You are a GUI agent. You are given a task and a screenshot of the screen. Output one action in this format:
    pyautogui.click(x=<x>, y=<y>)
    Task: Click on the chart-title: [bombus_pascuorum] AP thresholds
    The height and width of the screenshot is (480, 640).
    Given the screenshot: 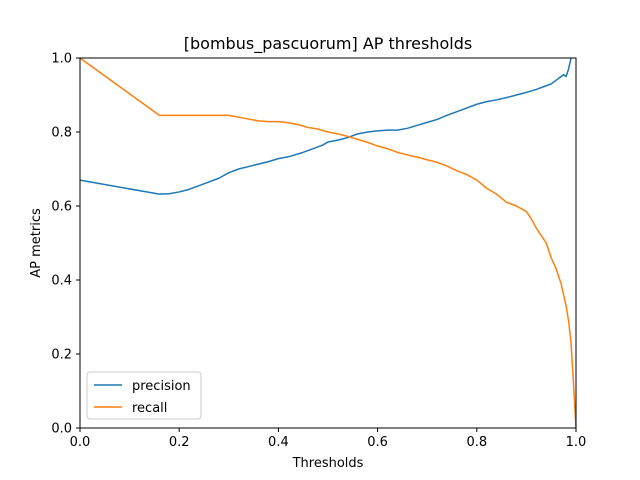 What is the action you would take?
    pyautogui.click(x=328, y=44)
    